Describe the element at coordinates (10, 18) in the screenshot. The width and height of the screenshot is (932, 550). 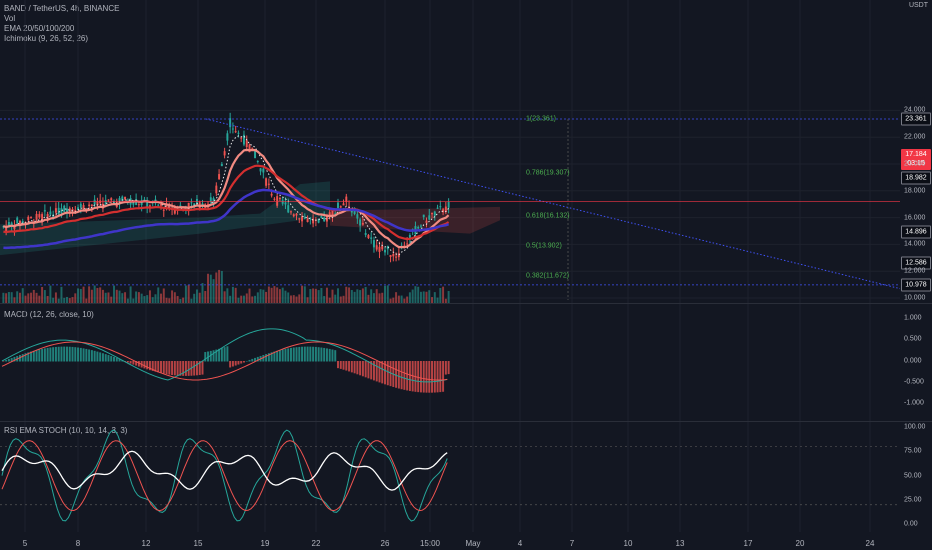
I see `vol-indicator-label: Vol` at that location.